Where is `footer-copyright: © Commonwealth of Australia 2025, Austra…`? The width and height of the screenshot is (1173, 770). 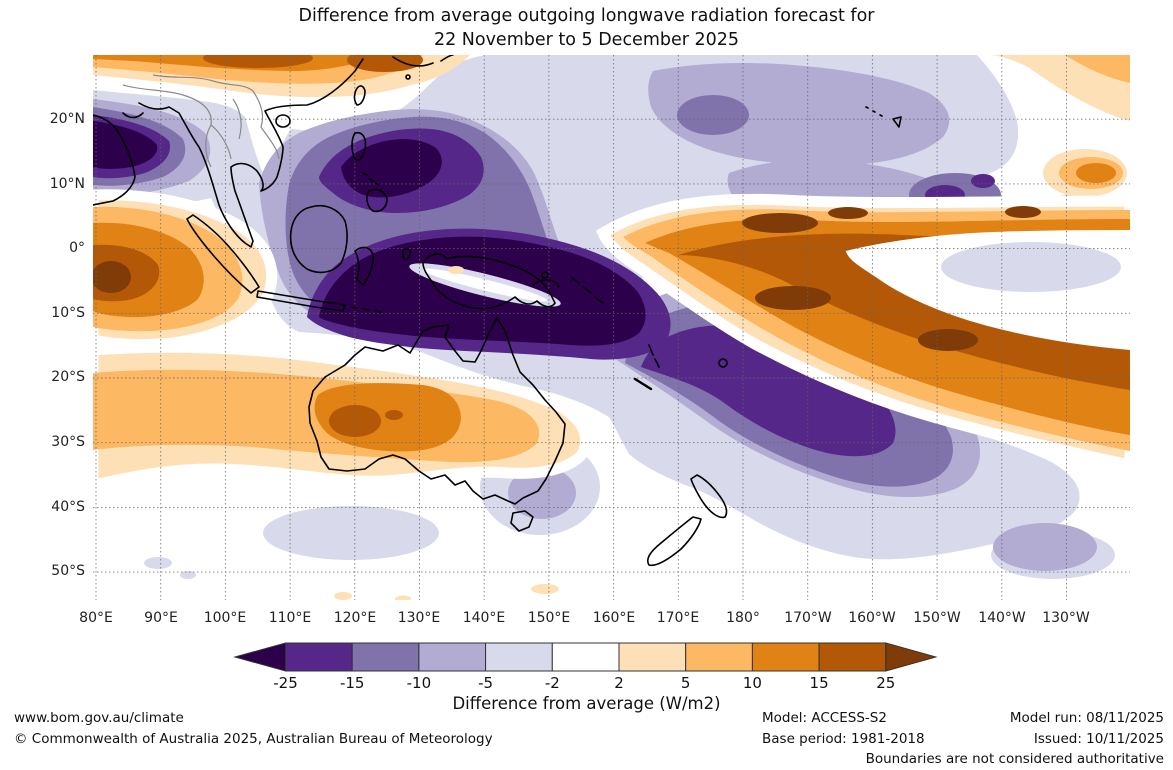 footer-copyright: © Commonwealth of Australia 2025, Austra… is located at coordinates (253, 739).